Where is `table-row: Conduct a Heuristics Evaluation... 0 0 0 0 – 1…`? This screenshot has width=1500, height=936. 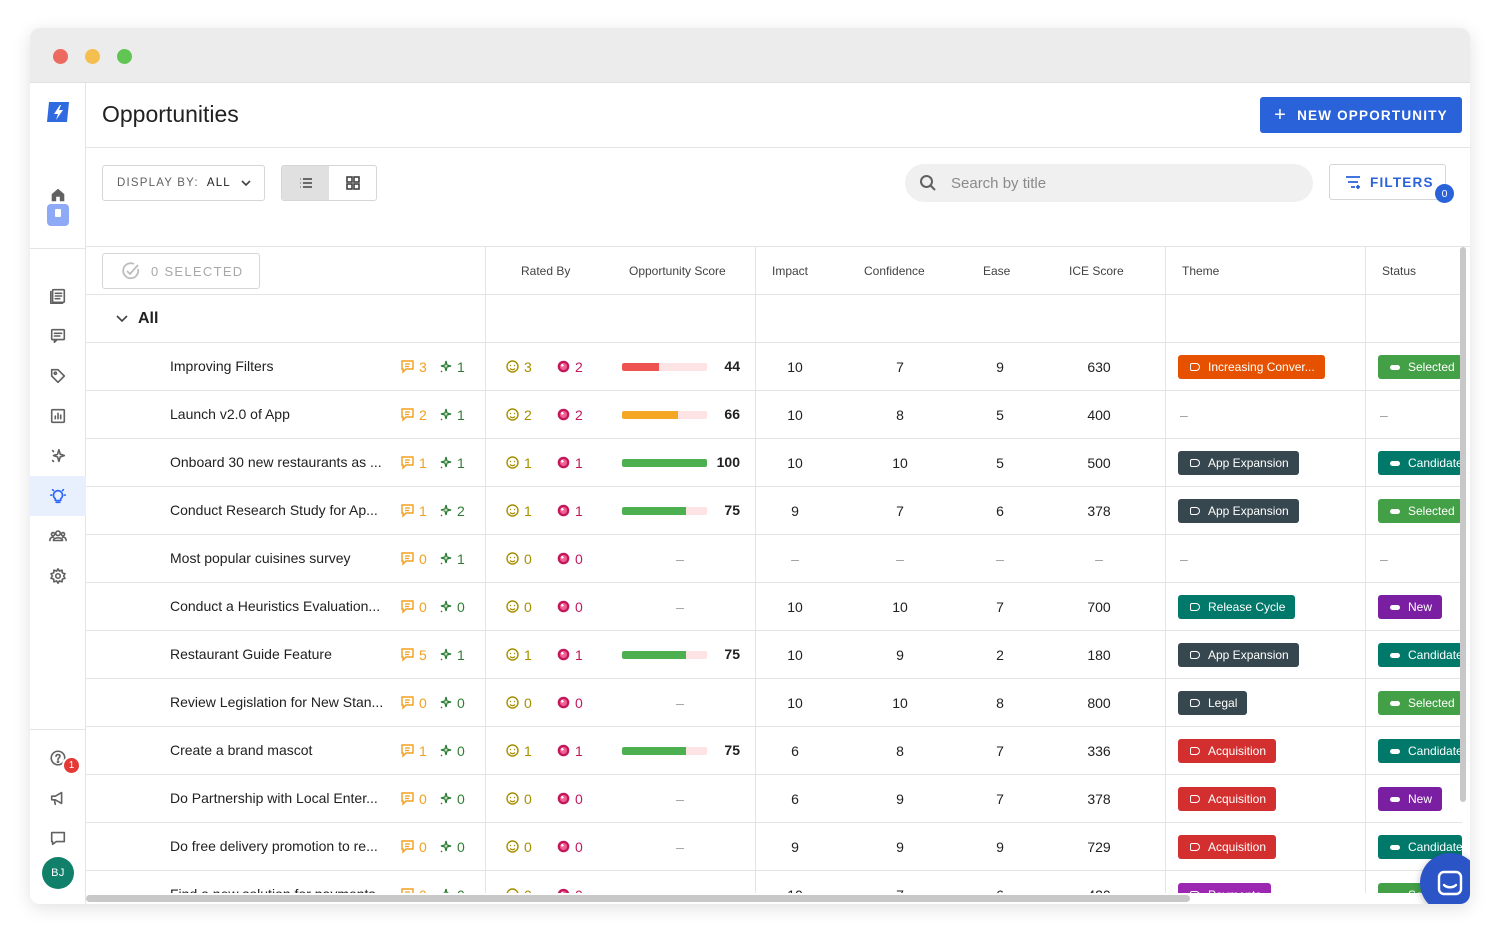
table-row: Conduct a Heuristics Evaluation... 0 0 0 0 – 1… is located at coordinates (774, 607).